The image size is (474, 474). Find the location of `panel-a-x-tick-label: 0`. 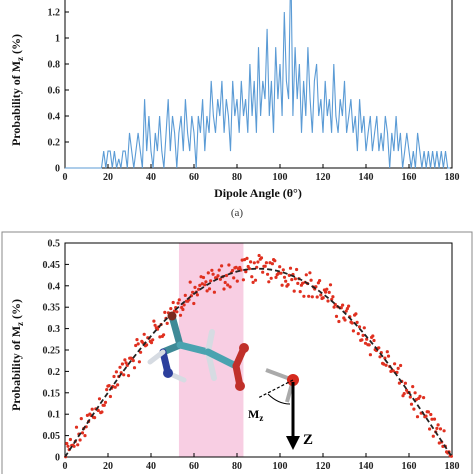

panel-a-x-tick-label: 0 is located at coordinates (65, 177).